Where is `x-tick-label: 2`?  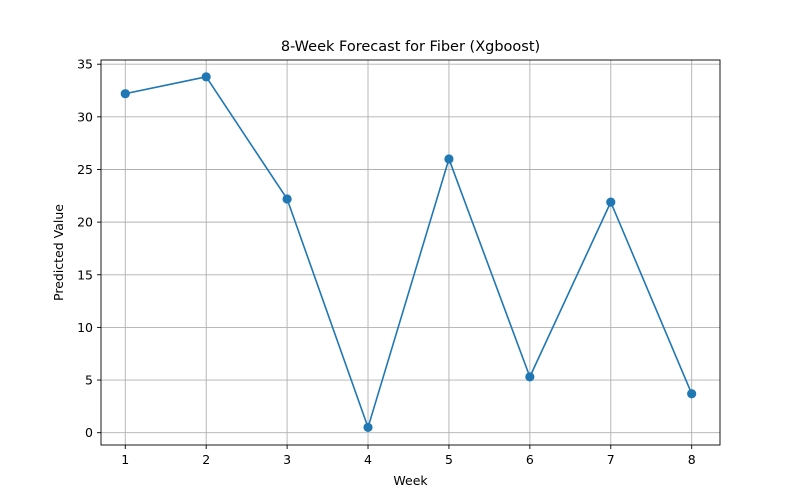 x-tick-label: 2 is located at coordinates (206, 459).